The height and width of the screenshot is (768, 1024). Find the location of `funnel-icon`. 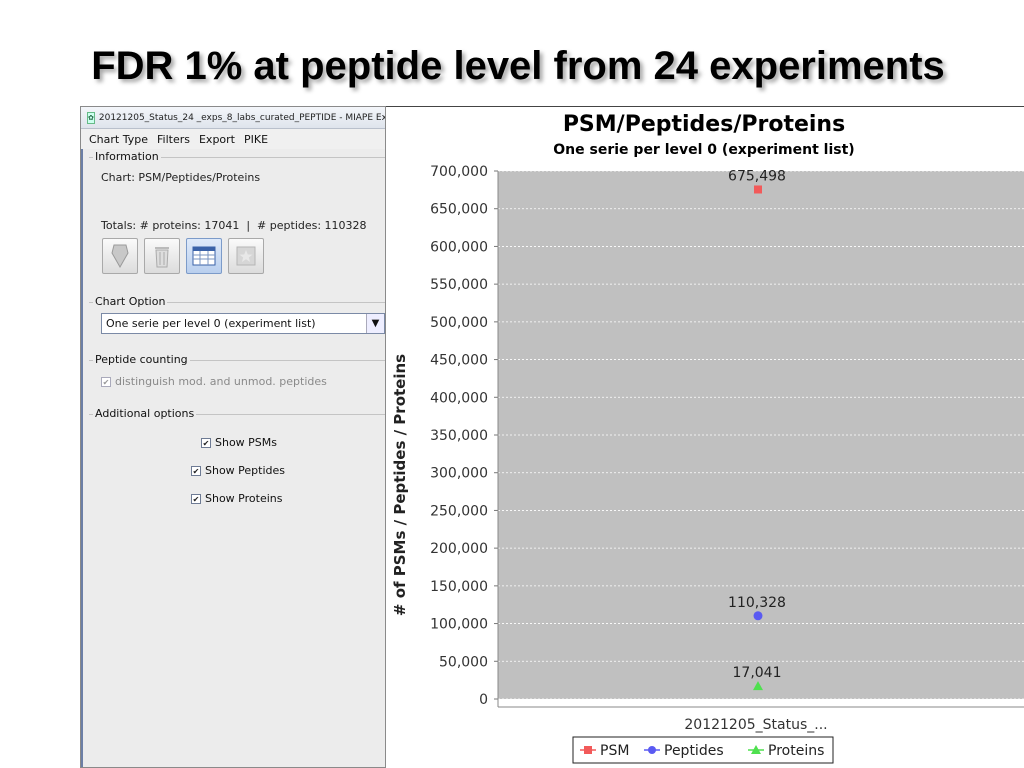

funnel-icon is located at coordinates (120, 256).